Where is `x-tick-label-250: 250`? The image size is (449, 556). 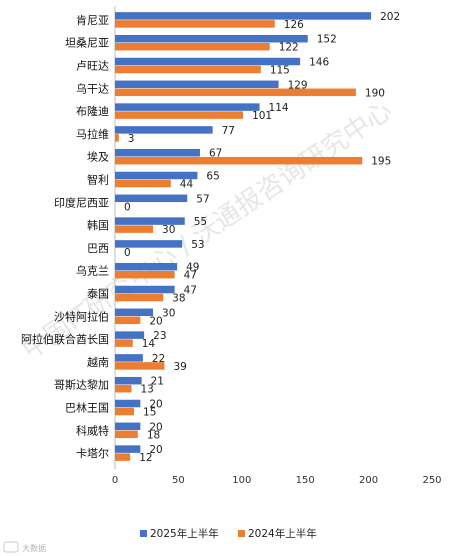 x-tick-label-250: 250 is located at coordinates (431, 480).